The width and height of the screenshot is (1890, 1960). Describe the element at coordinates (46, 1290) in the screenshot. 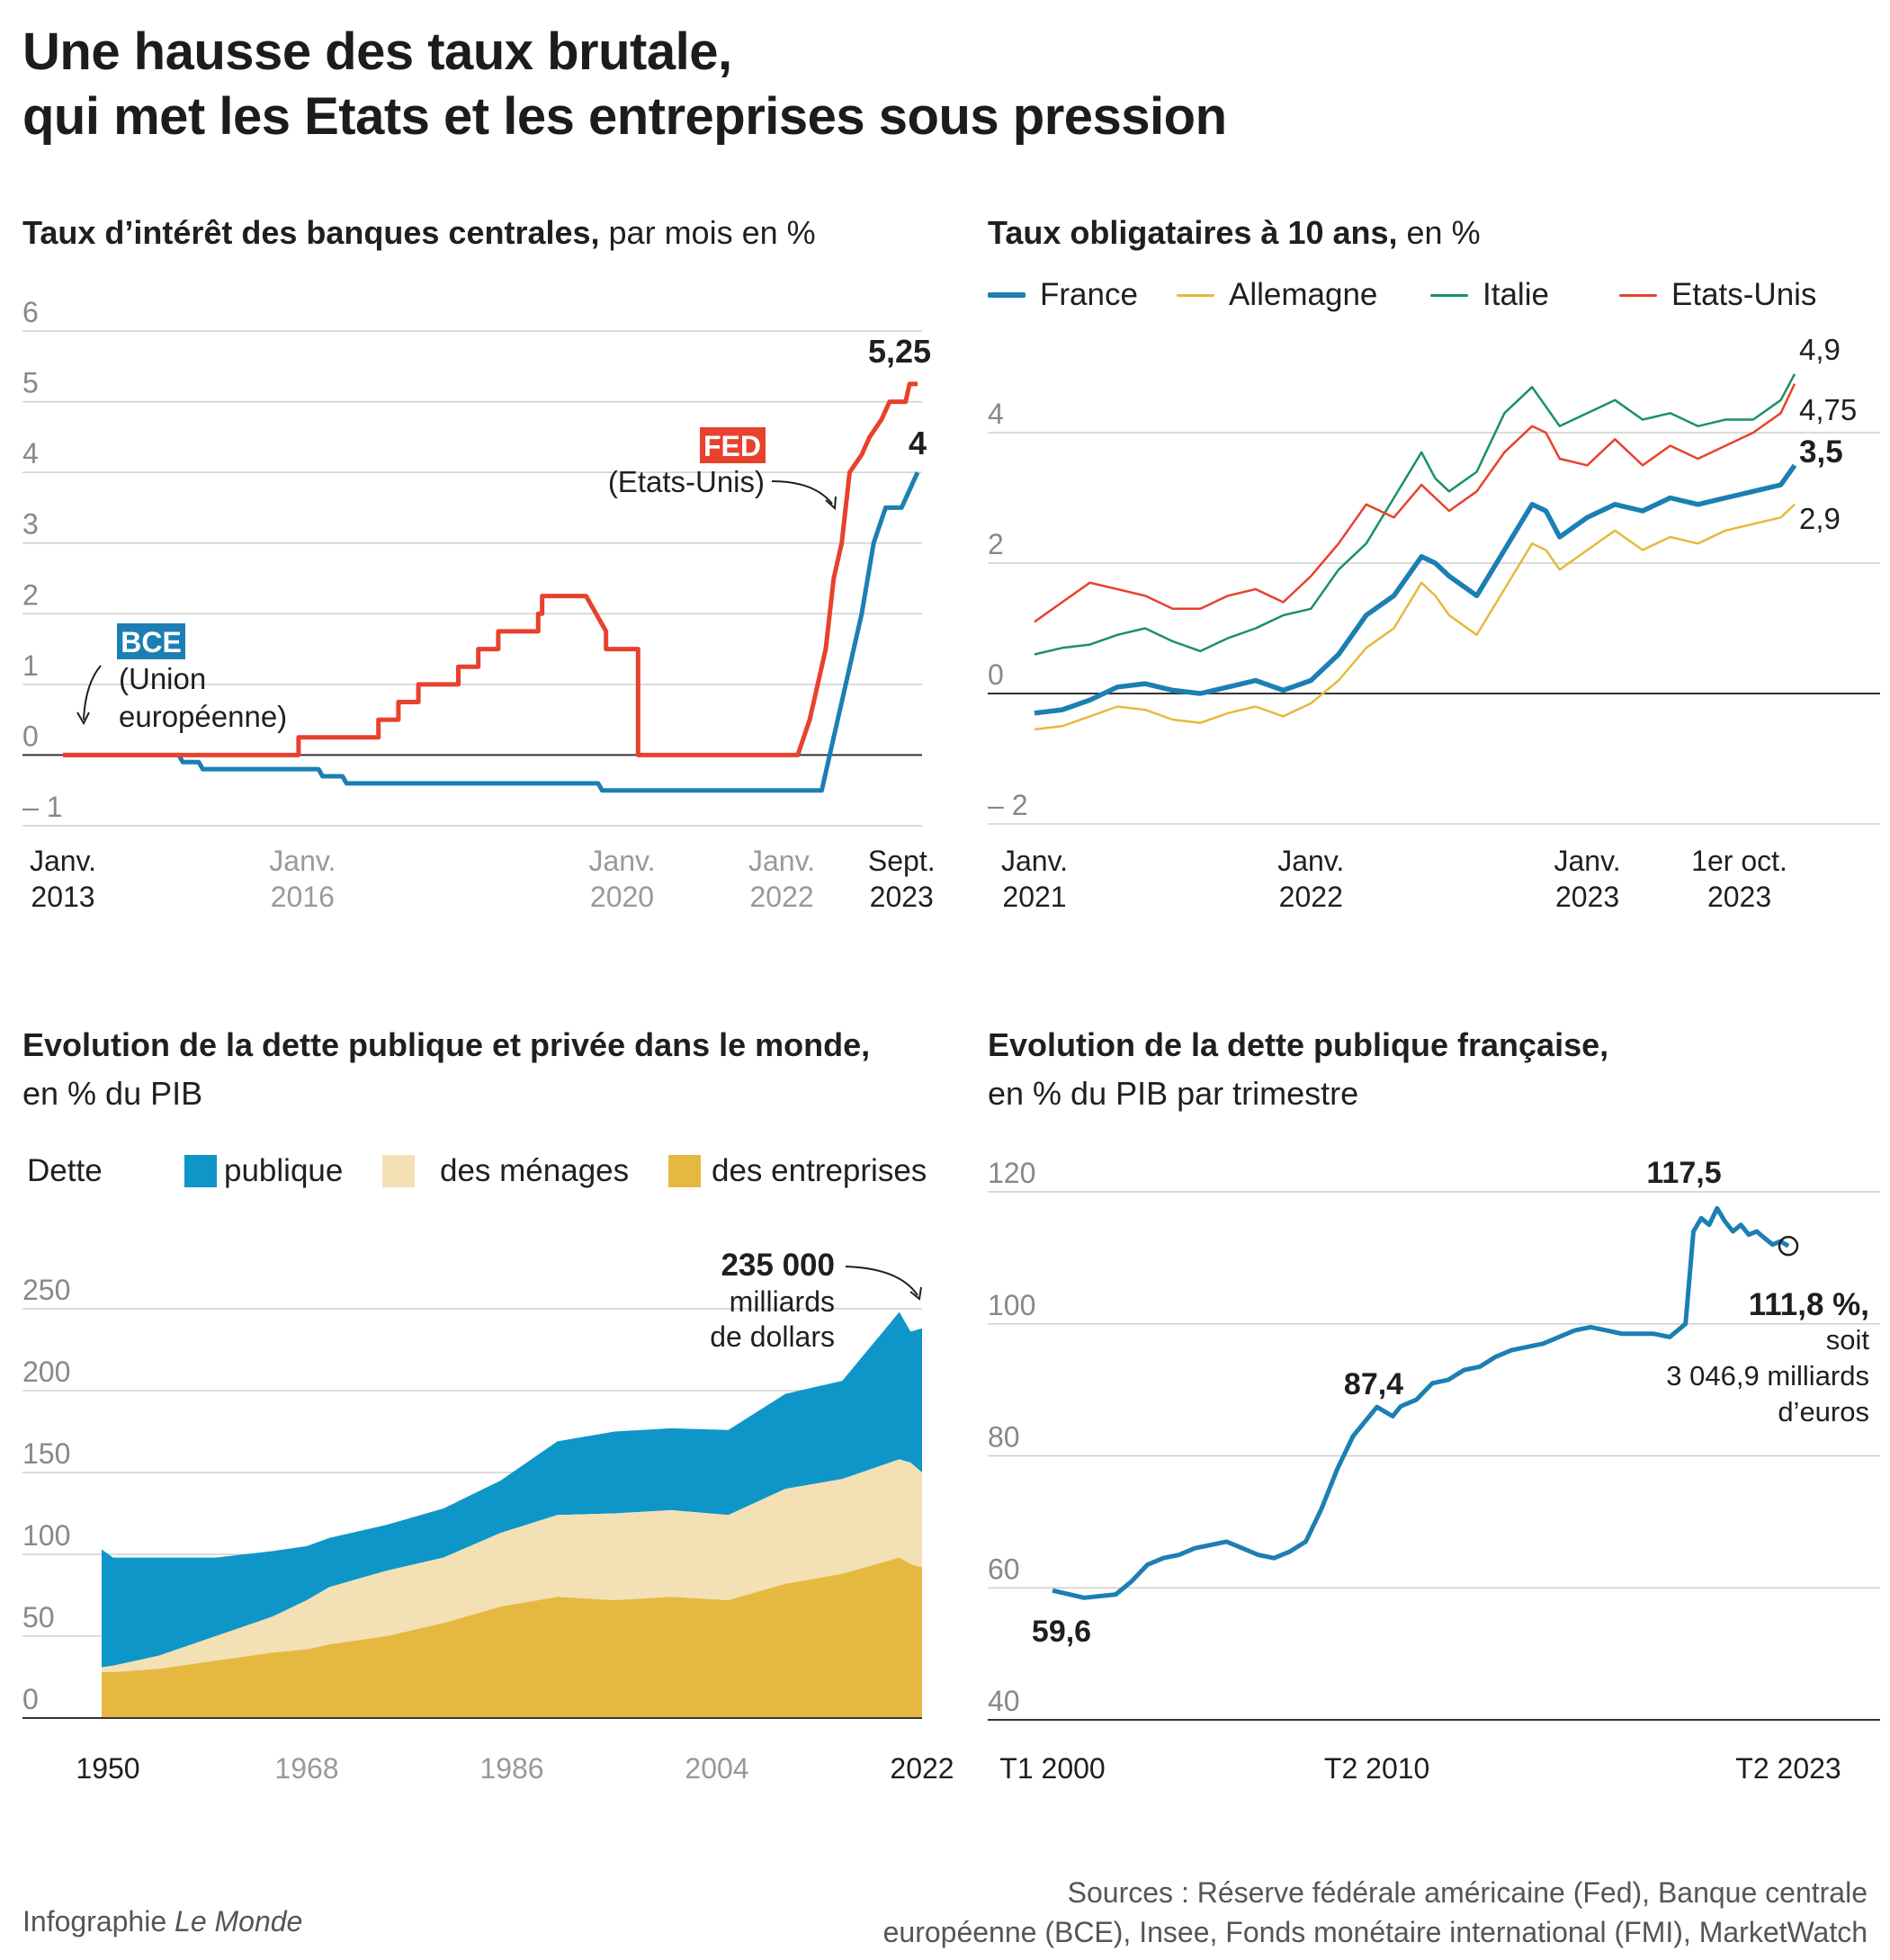

I see `p3-y-tick-label: 250` at that location.